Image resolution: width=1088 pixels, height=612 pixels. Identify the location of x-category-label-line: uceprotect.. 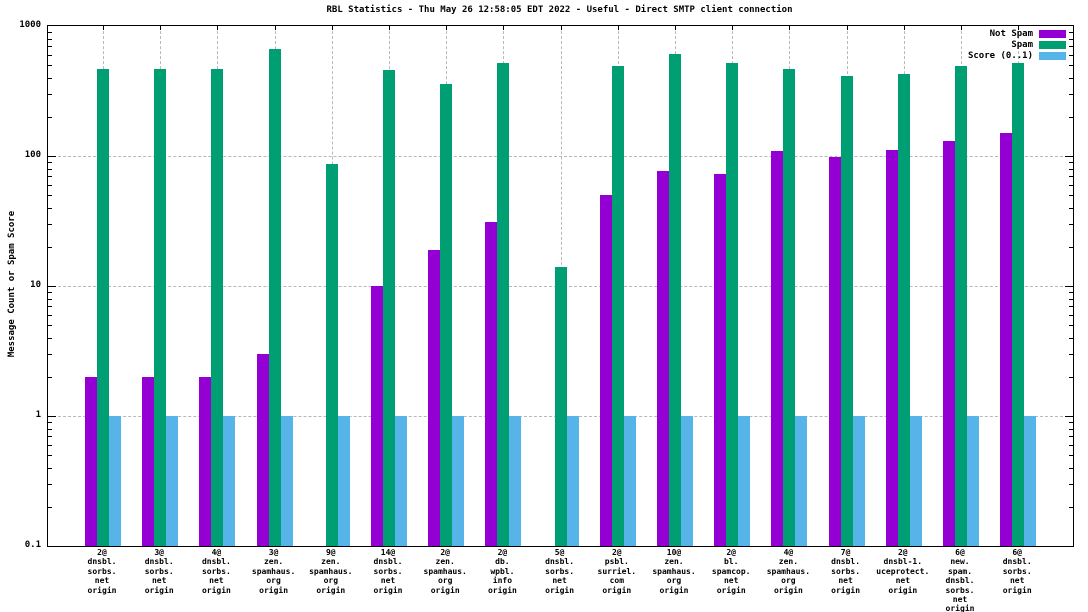
(903, 571).